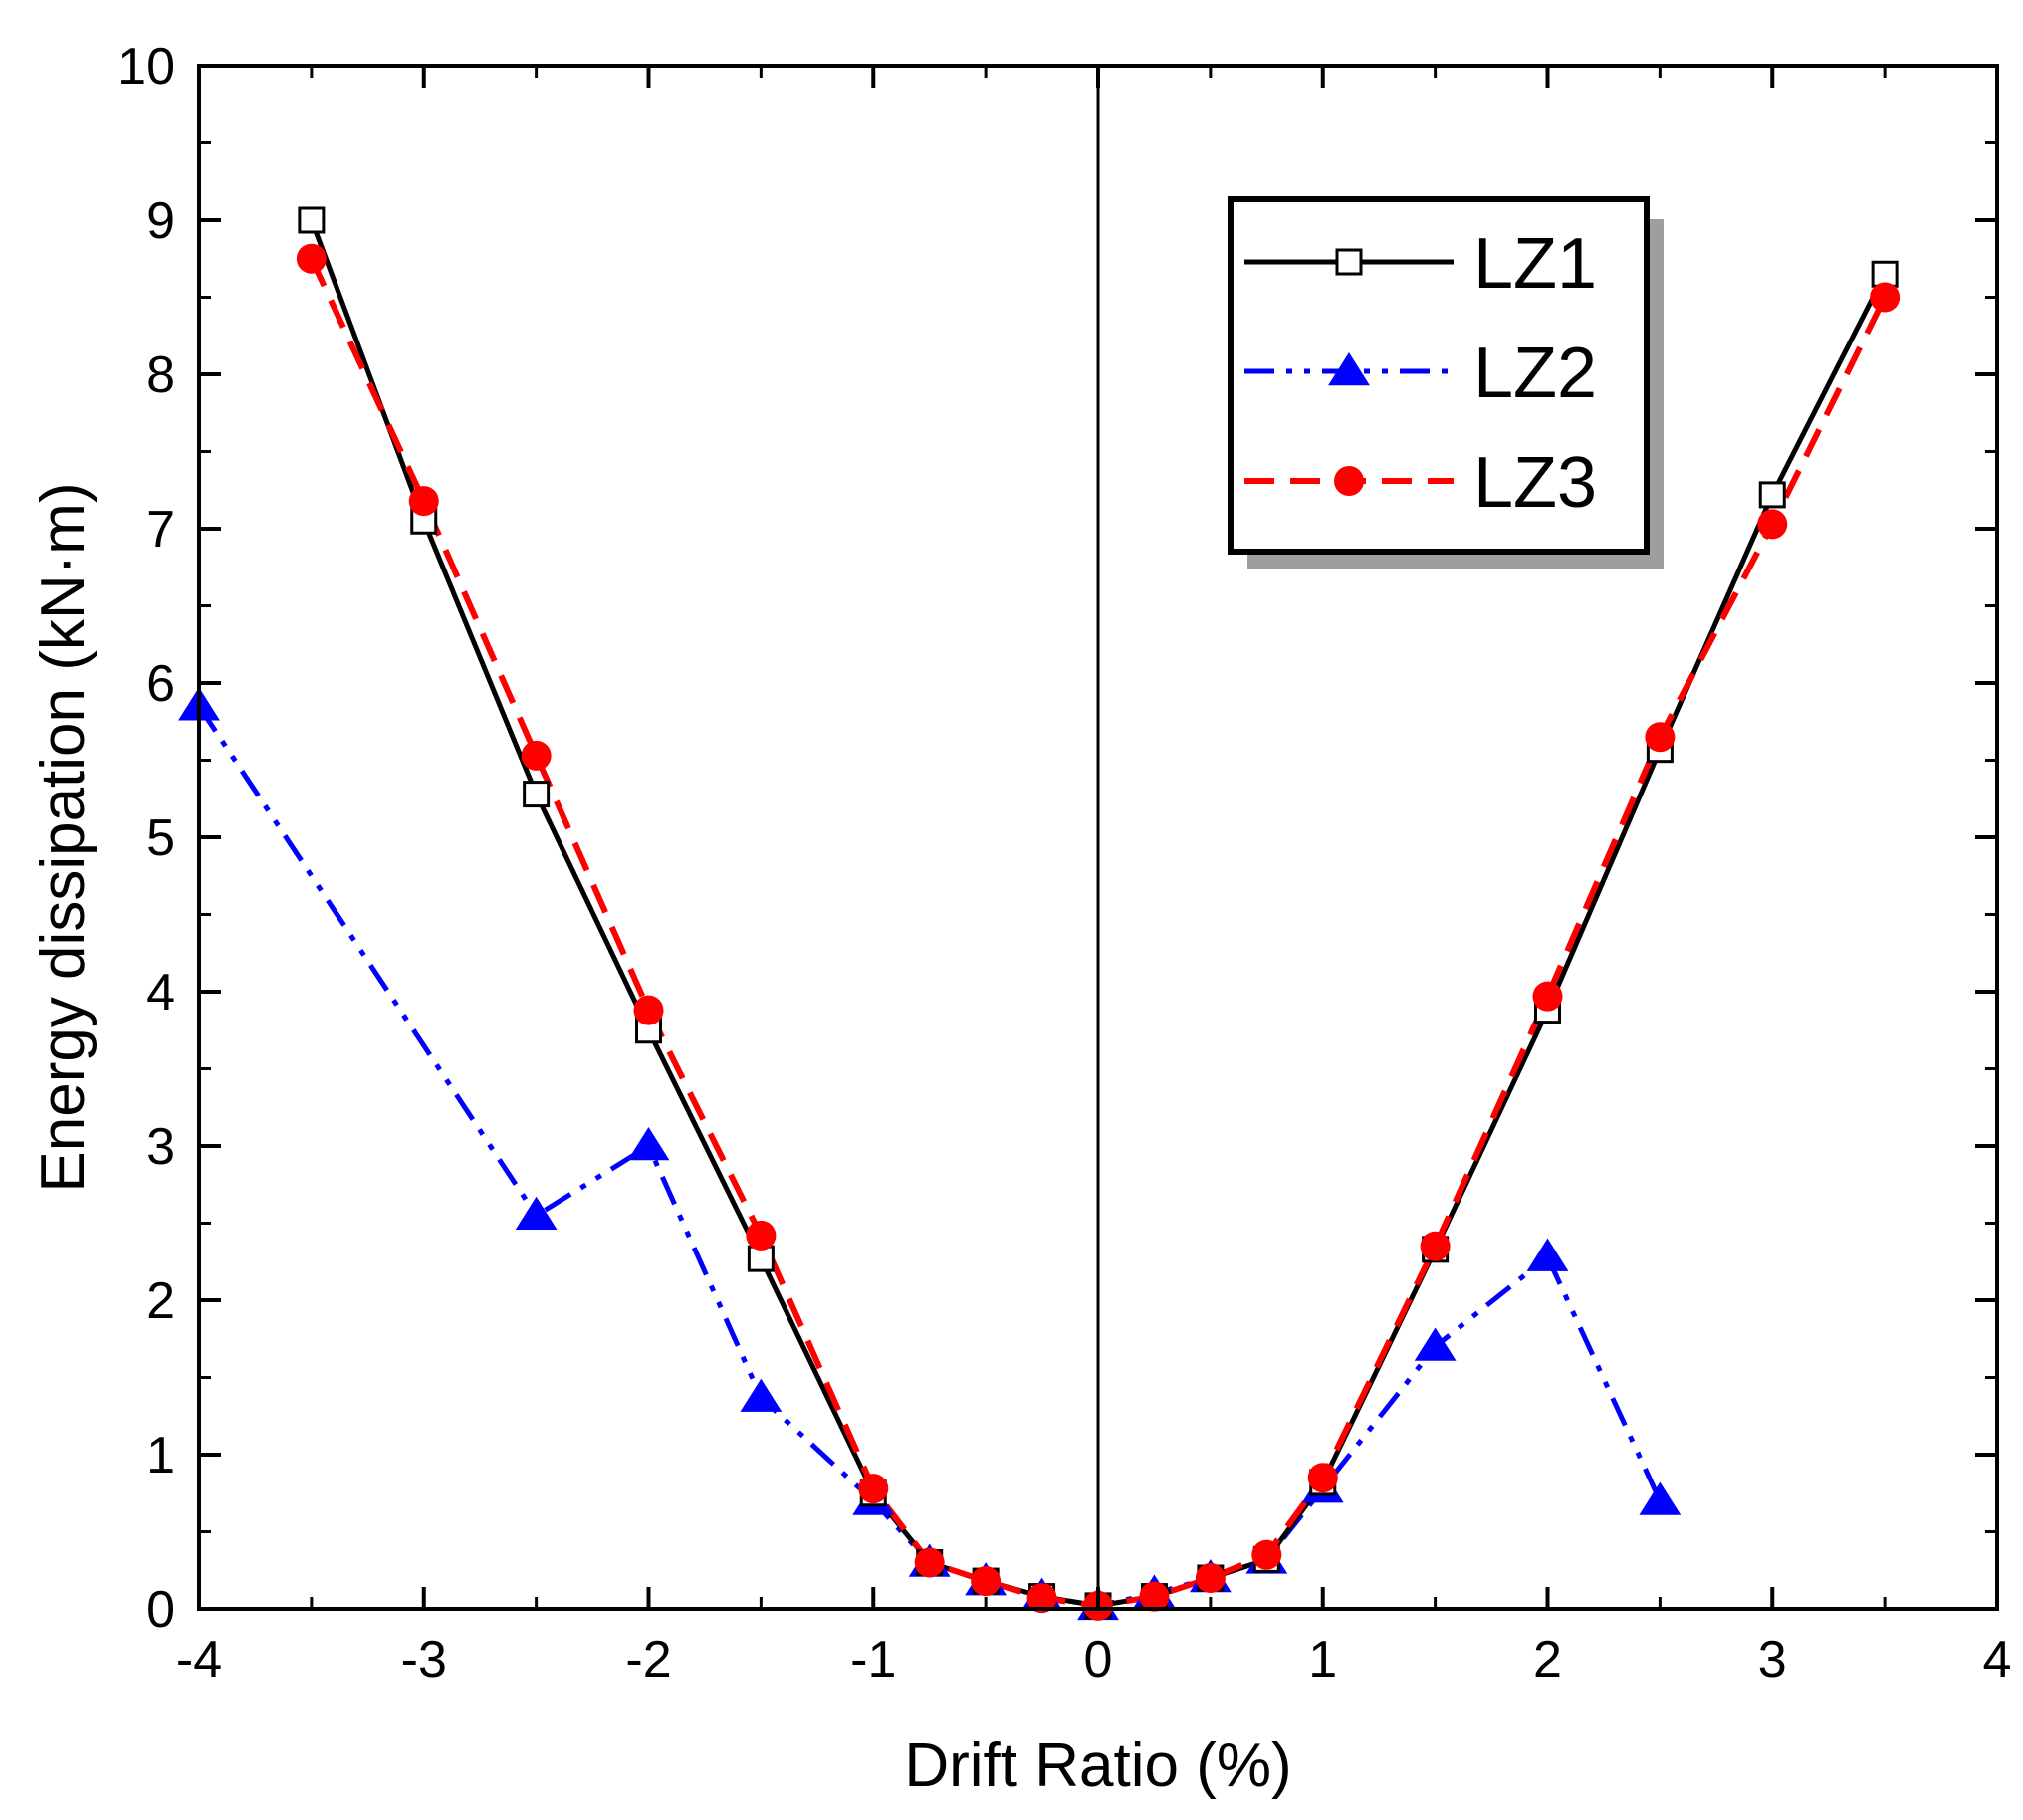 This screenshot has width=2023, height=1820. I want to click on legend-entry-lz2: LZ2, so click(1420, 373).